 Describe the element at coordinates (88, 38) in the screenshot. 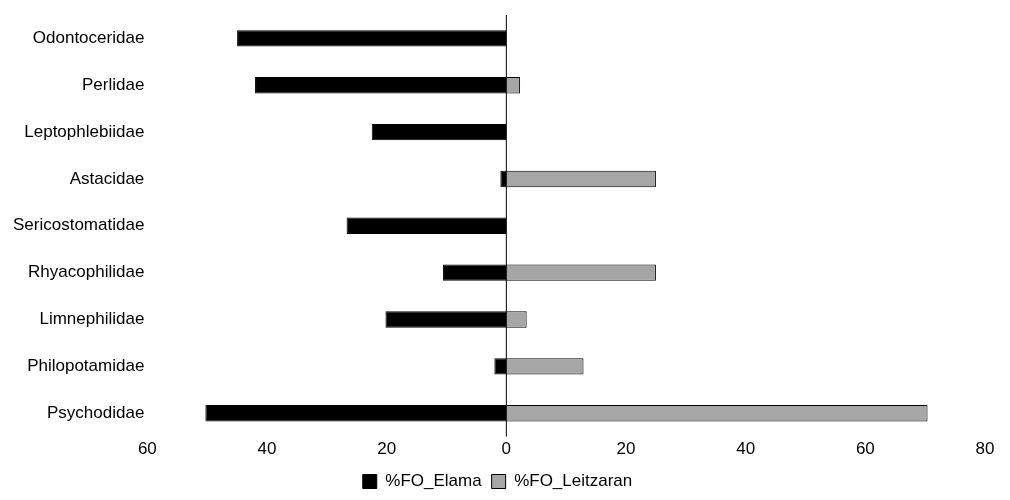

I see `y-tick-label: Odontoceridae` at that location.